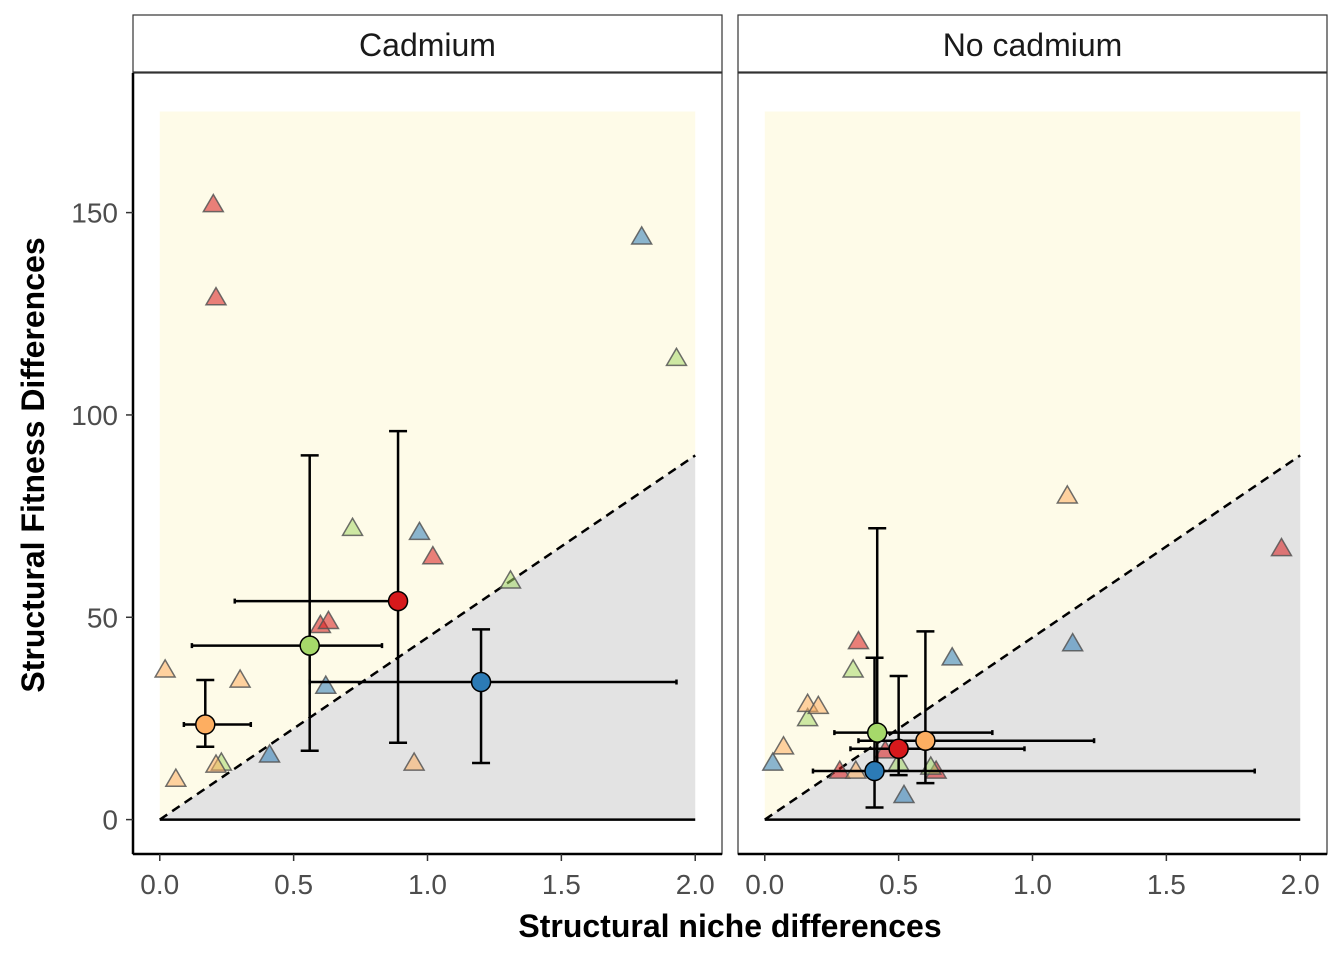 This screenshot has width=1344, height=960. What do you see at coordinates (33, 464) in the screenshot?
I see `y-axis-title: Structural Fitness Differences` at bounding box center [33, 464].